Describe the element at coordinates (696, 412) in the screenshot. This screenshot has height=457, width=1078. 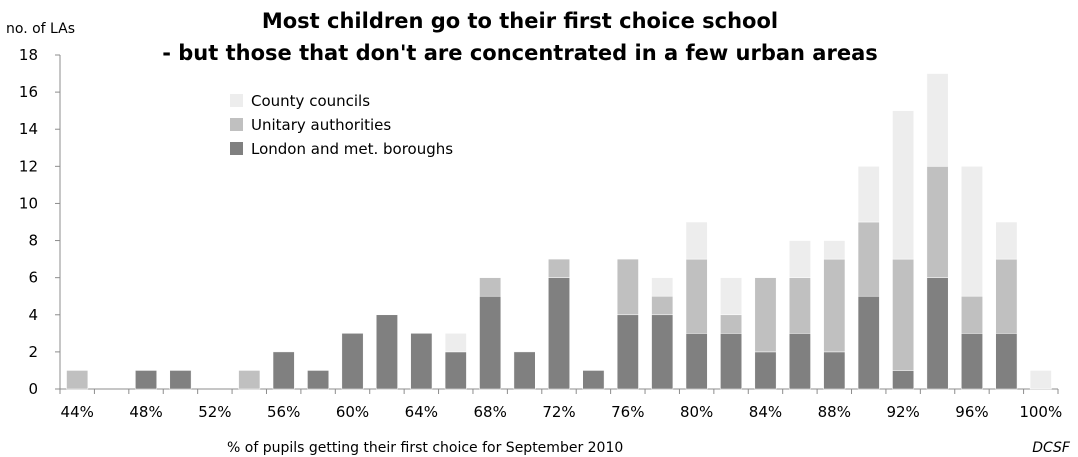
I see `x-tick-label: 80%` at that location.